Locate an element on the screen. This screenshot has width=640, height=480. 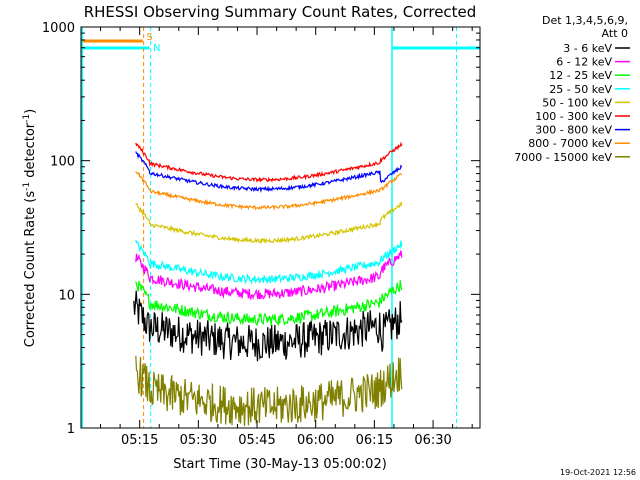
legend-label-1: 6 - 12 keV is located at coordinates (584, 62).